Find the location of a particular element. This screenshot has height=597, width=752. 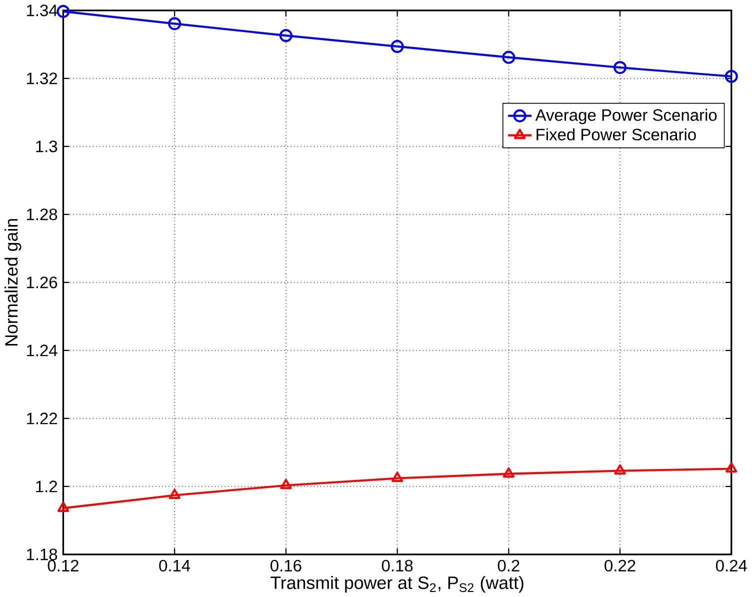

y-tick-label: 1.32 is located at coordinates (41, 78).